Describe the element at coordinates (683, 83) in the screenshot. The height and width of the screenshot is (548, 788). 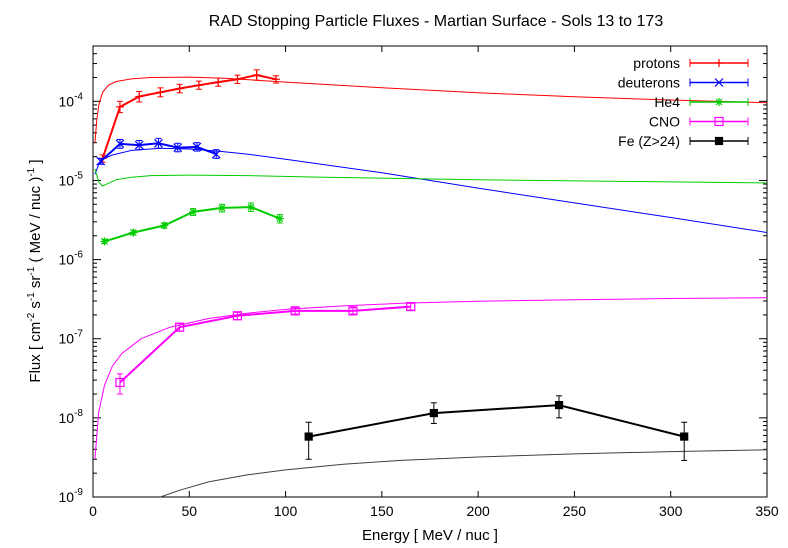
I see `legend-item-deuterons: deuterons` at that location.